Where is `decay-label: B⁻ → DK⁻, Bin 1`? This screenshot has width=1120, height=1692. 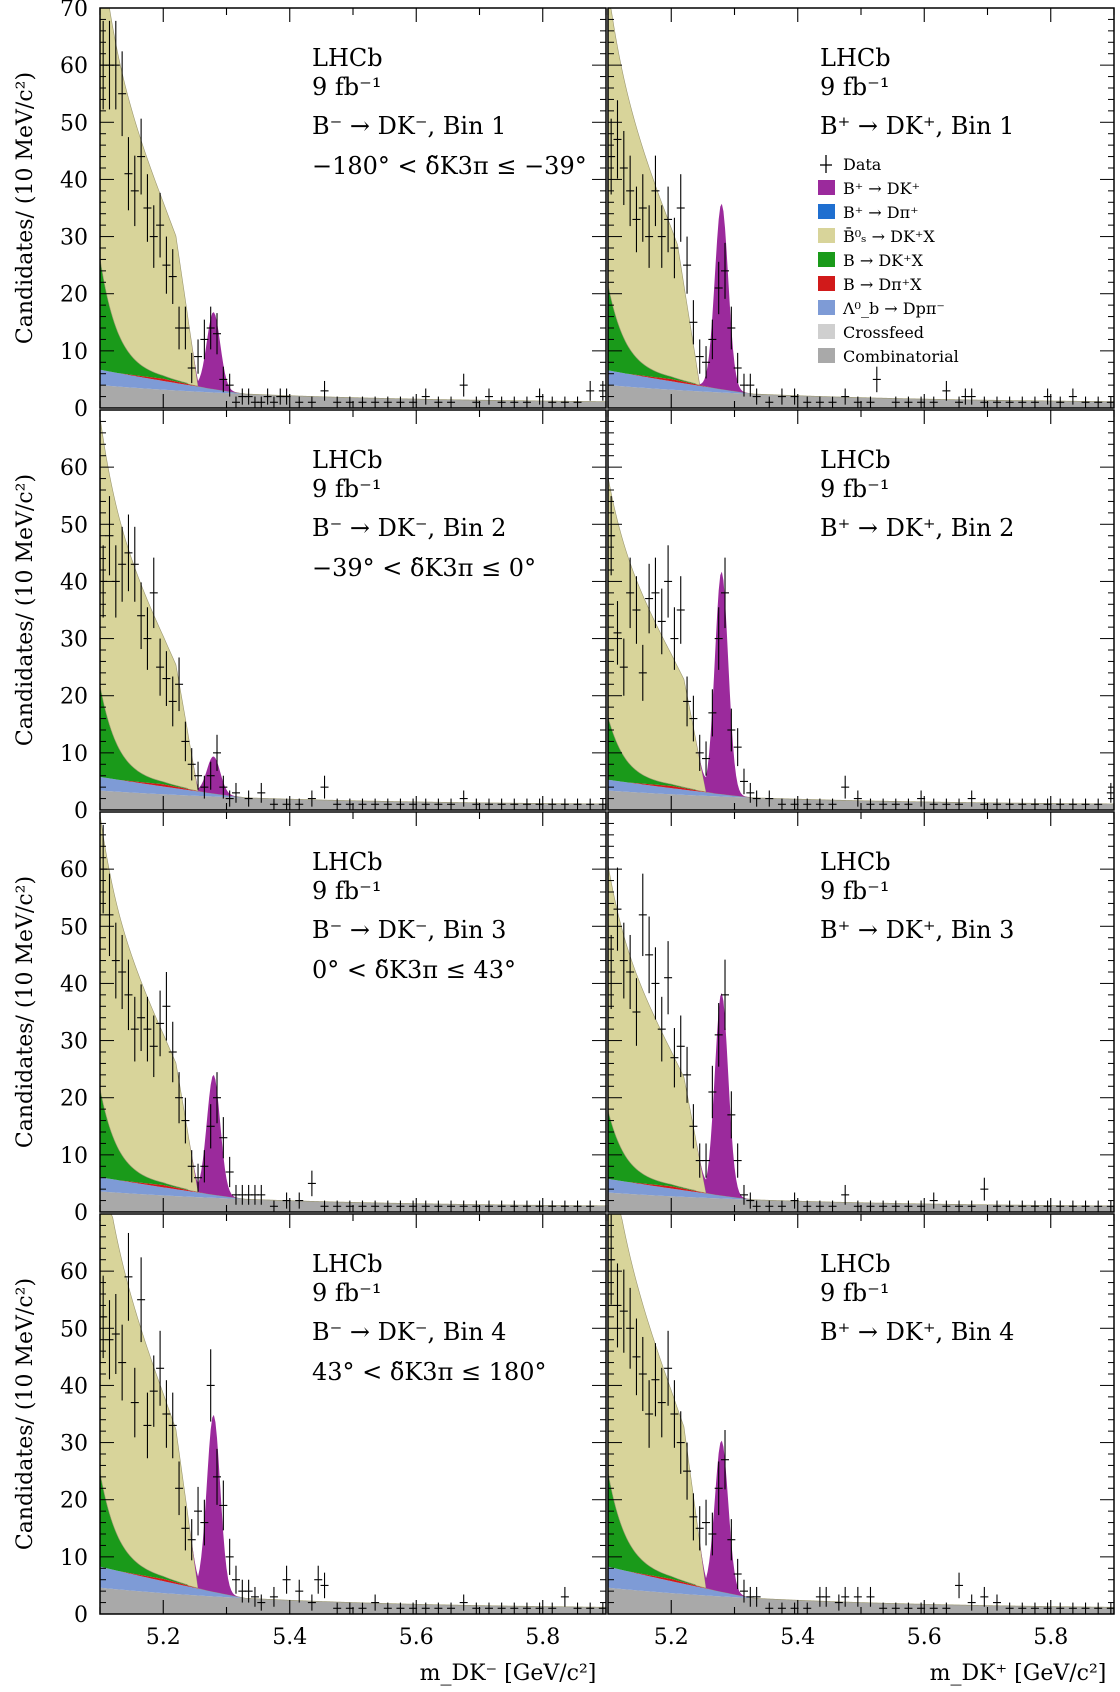 decay-label: B⁻ → DK⁻, Bin 1 is located at coordinates (409, 126).